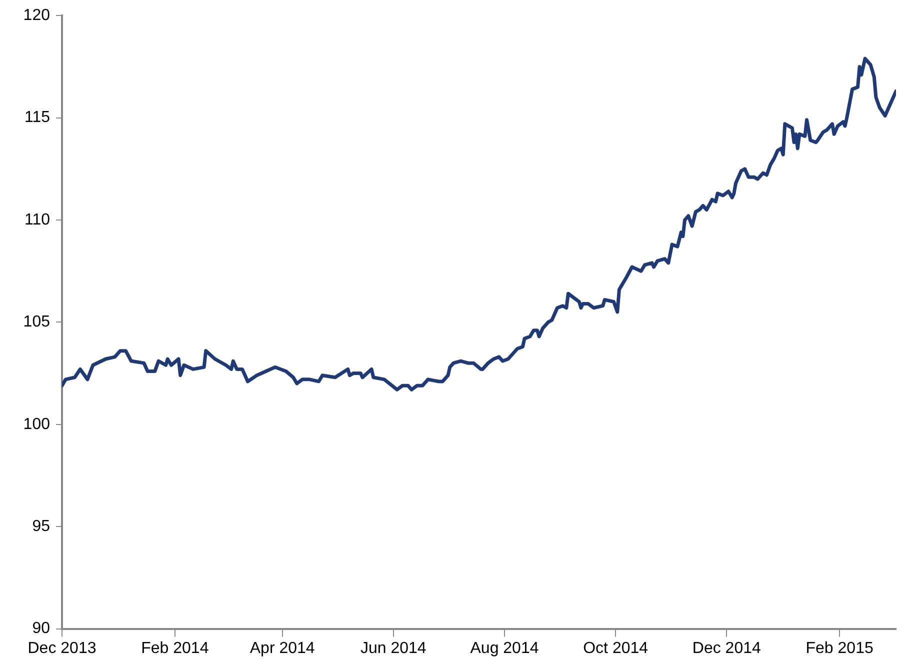 The width and height of the screenshot is (911, 660). Describe the element at coordinates (36, 424) in the screenshot. I see `y-tick-label: 100` at that location.